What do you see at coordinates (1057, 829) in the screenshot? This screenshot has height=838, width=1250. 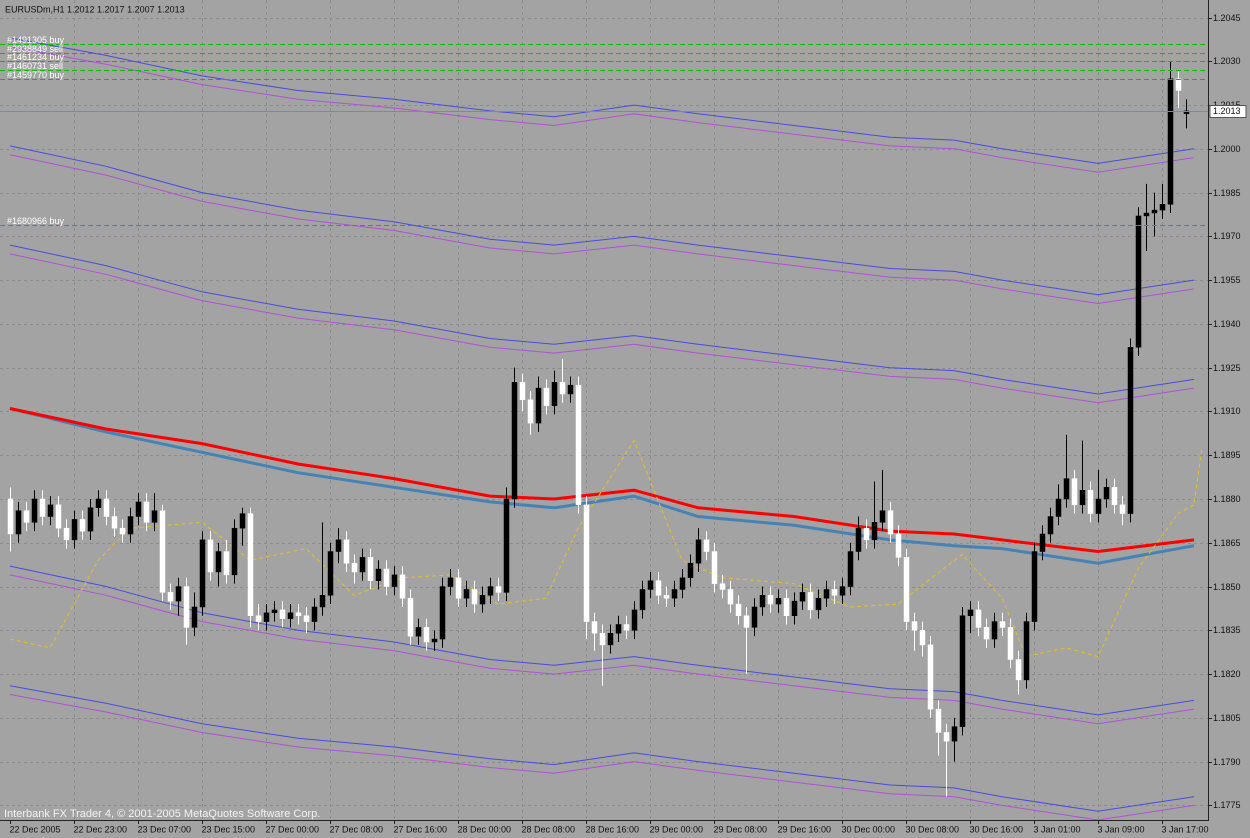 I see `x-tick-label: 3 Jan 01:00` at bounding box center [1057, 829].